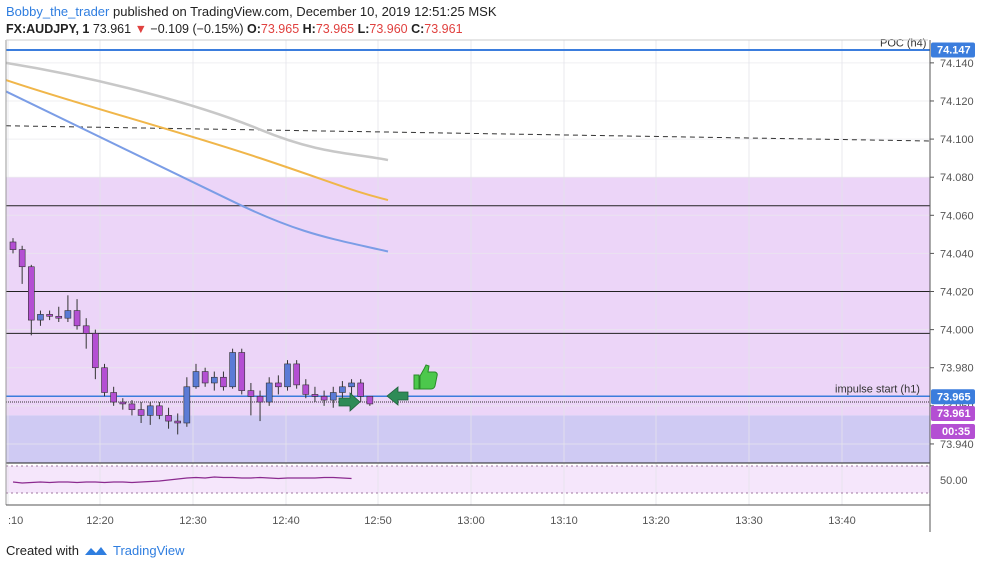 The height and width of the screenshot is (569, 988). I want to click on rsi-line, so click(182, 480).